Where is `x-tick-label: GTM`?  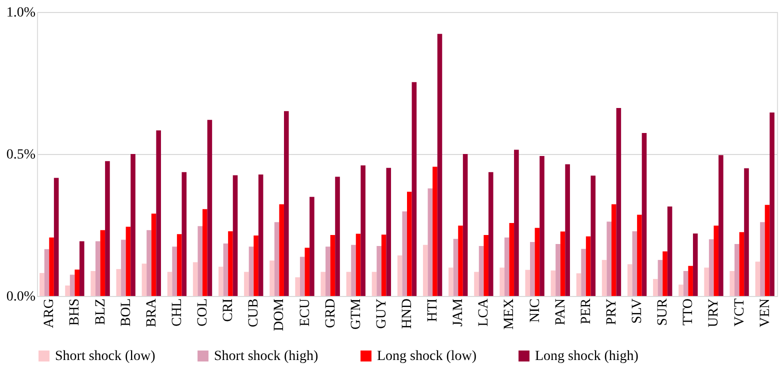 x-tick-label: GTM is located at coordinates (356, 314).